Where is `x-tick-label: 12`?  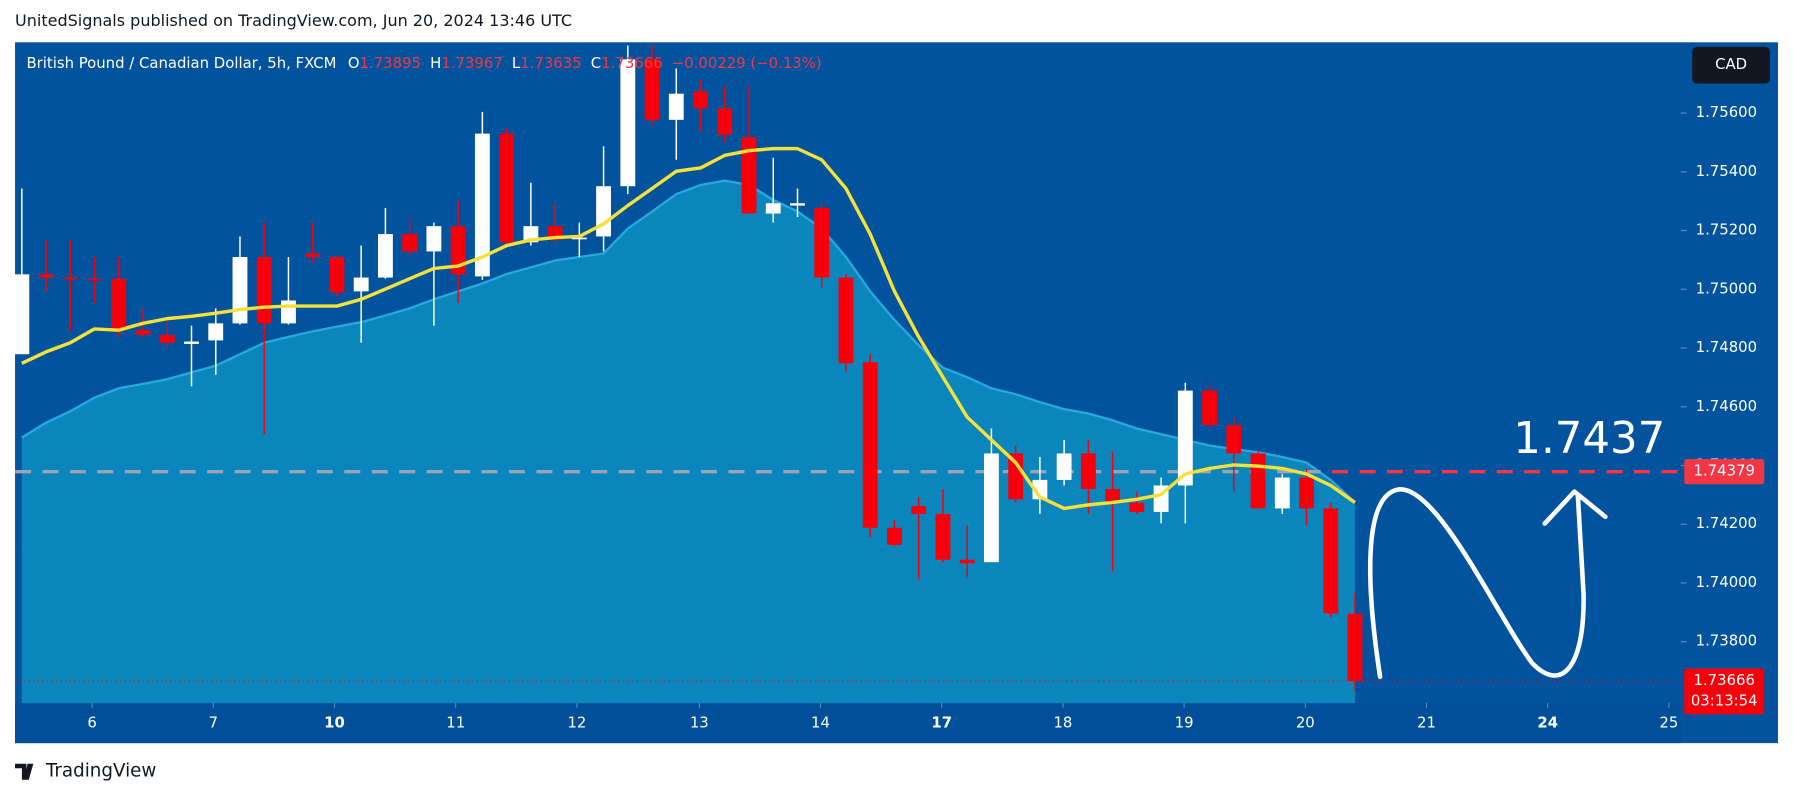
x-tick-label: 12 is located at coordinates (576, 723).